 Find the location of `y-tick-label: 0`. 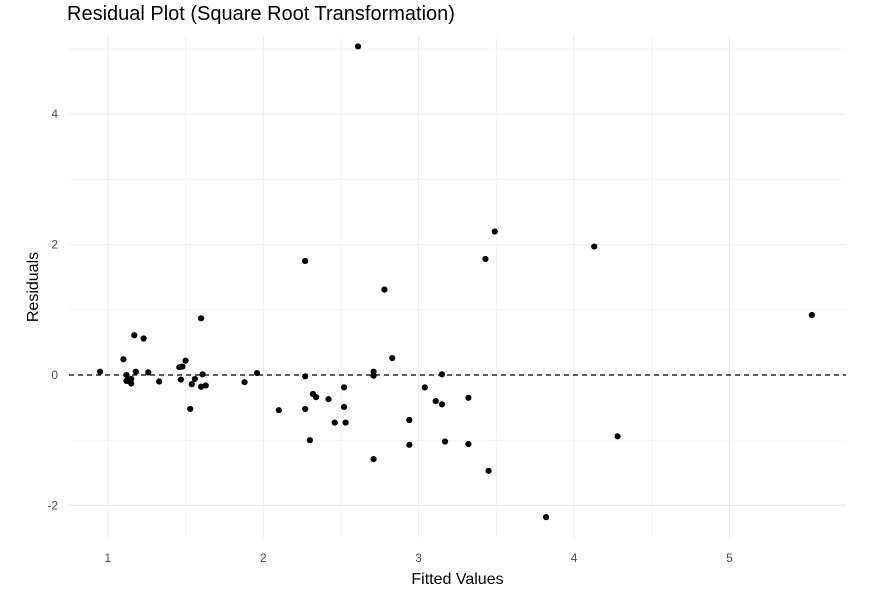

y-tick-label: 0 is located at coordinates (54, 375).